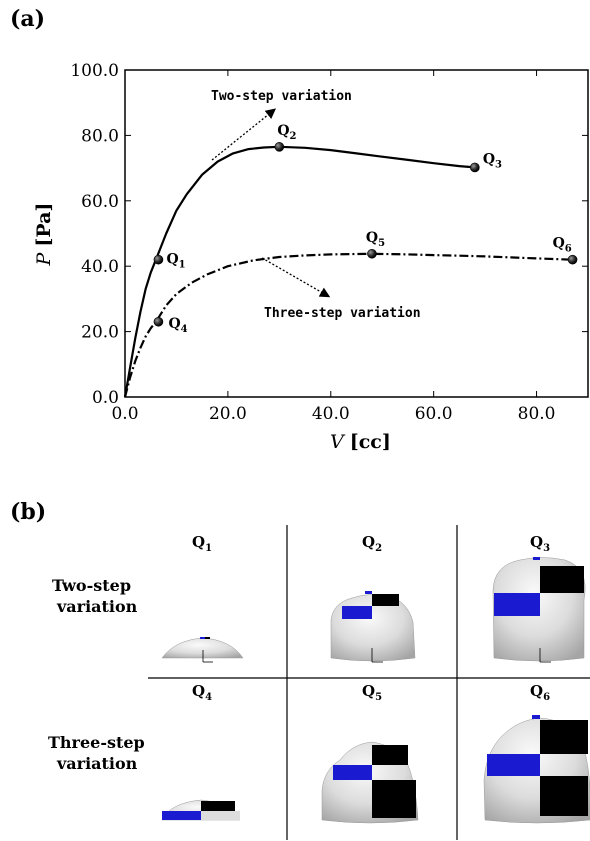 The height and width of the screenshot is (841, 590). What do you see at coordinates (372, 253) in the screenshot?
I see `point-q5-marker` at bounding box center [372, 253].